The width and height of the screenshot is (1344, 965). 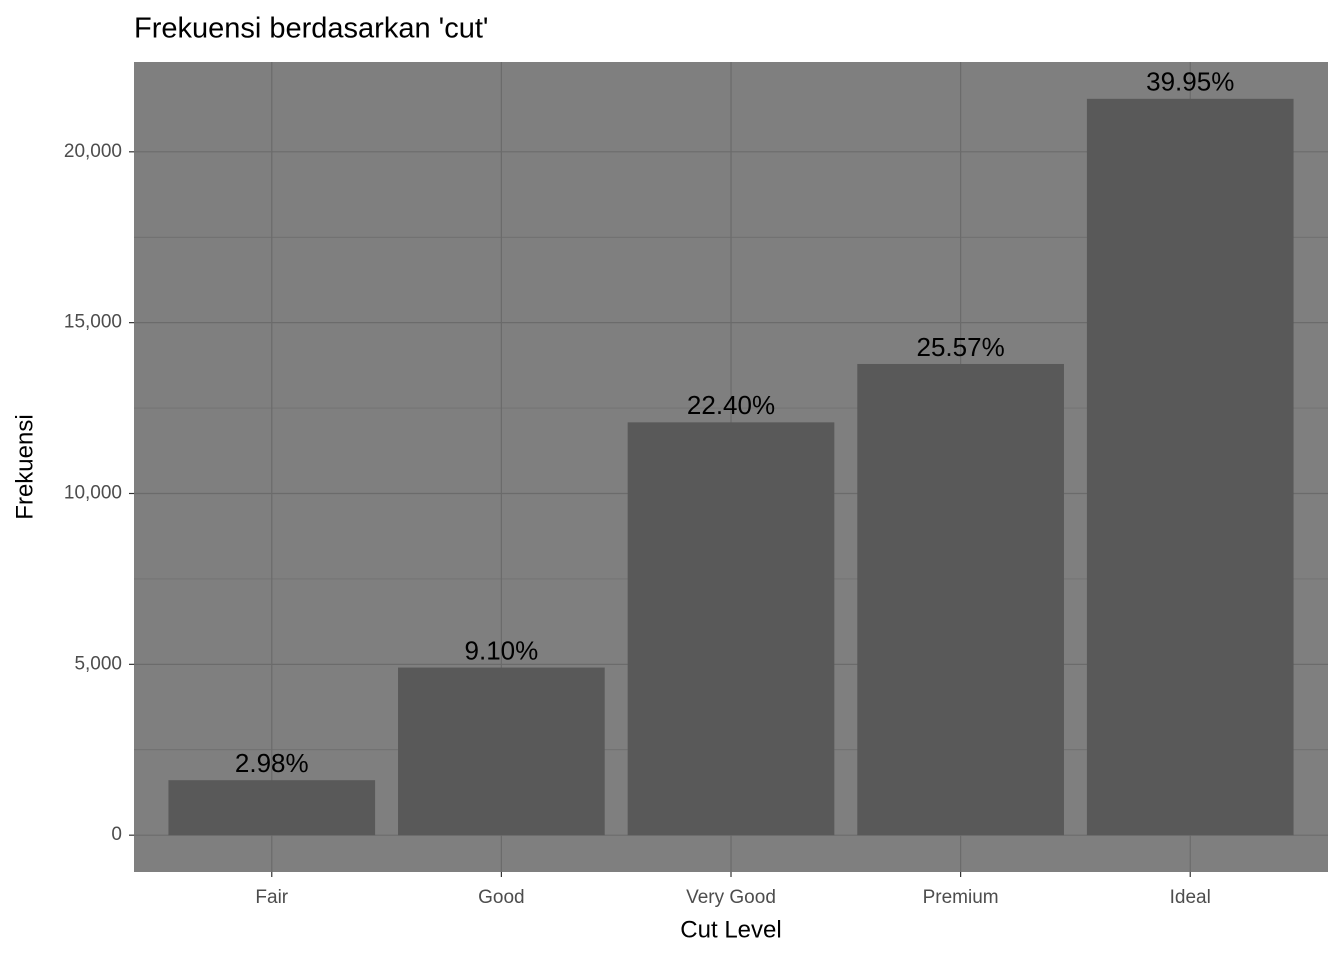 I want to click on value-label: 2.98%, so click(x=272, y=763).